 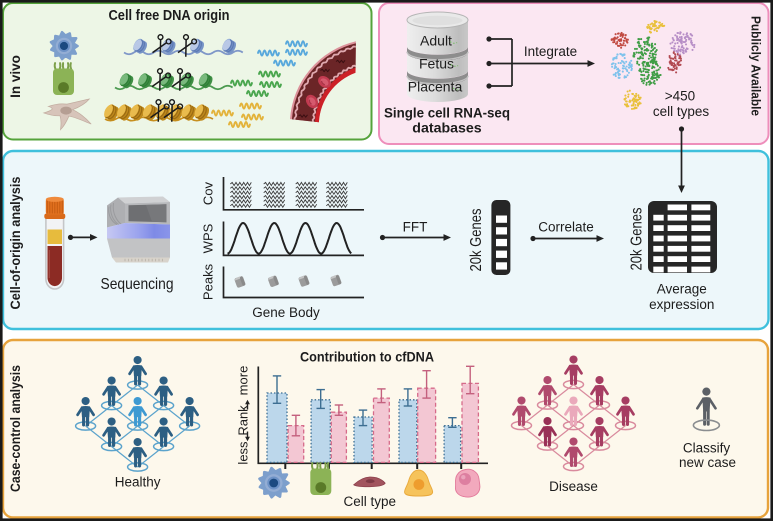 What do you see at coordinates (137, 284) in the screenshot?
I see `svg-text: Sequencing` at bounding box center [137, 284].